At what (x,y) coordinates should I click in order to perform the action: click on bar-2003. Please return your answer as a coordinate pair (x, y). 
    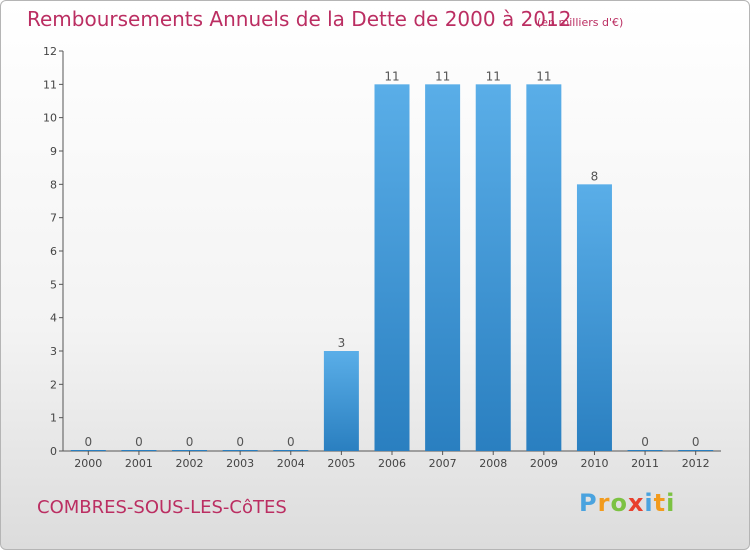
    Looking at the image, I should click on (240, 450).